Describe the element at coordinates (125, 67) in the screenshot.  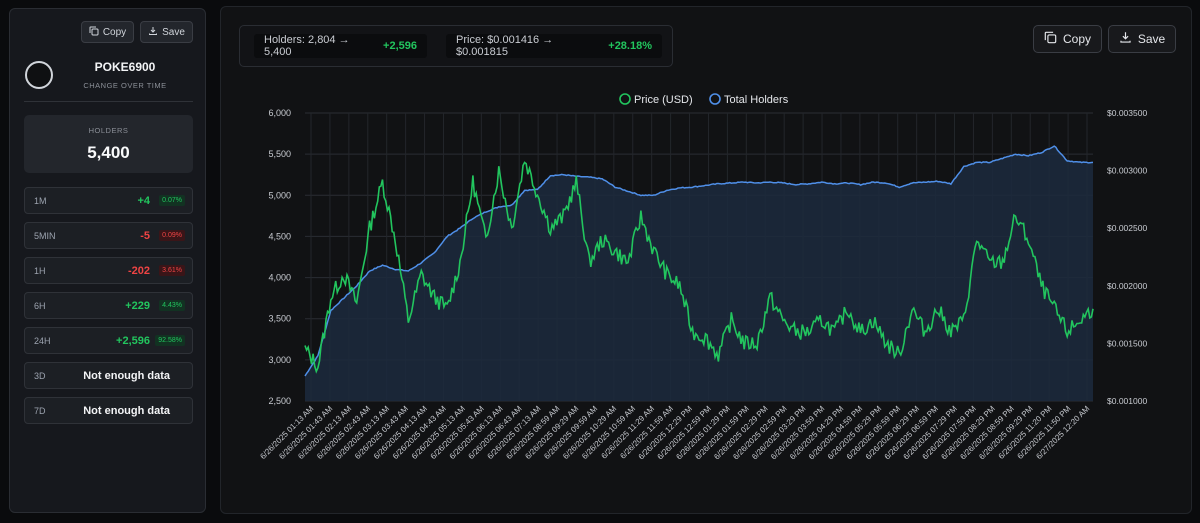
I see `token-name: POKE6900` at that location.